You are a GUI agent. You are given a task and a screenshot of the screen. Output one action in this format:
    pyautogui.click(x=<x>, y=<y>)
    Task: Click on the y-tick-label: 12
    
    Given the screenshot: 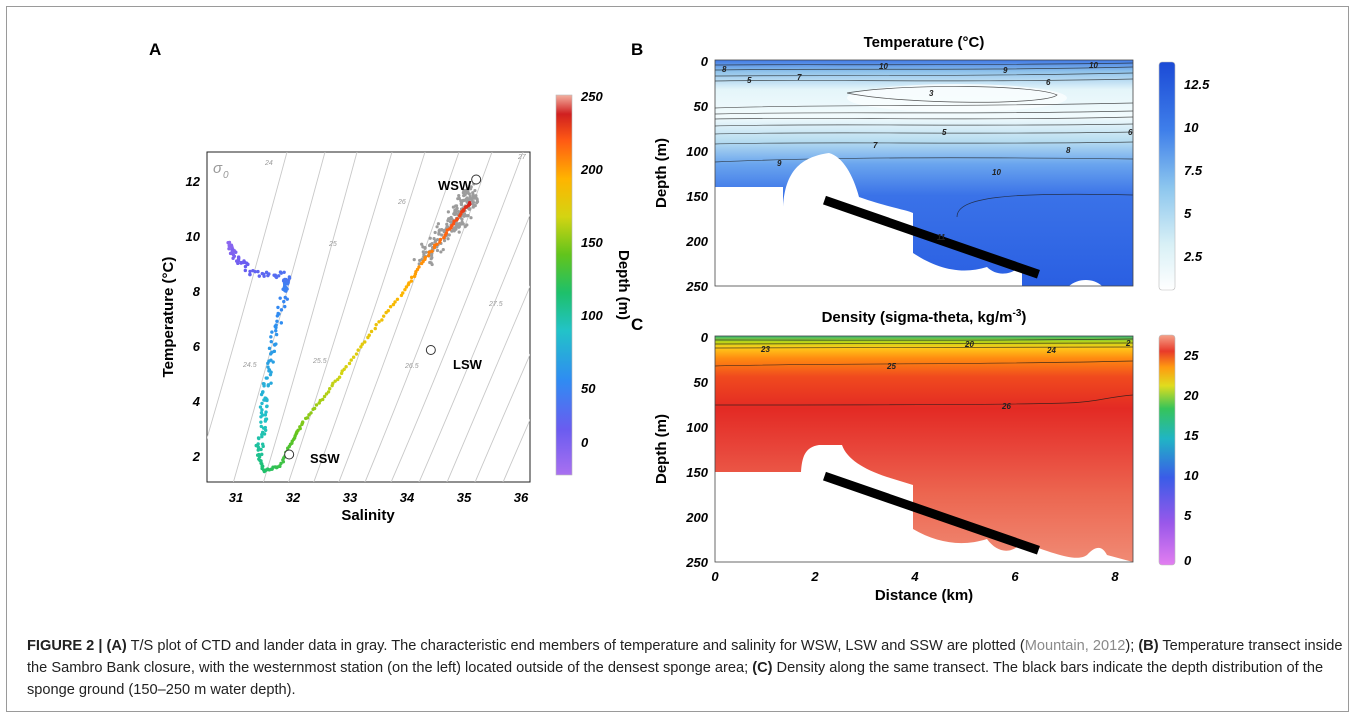 What is the action you would take?
    pyautogui.click(x=193, y=181)
    